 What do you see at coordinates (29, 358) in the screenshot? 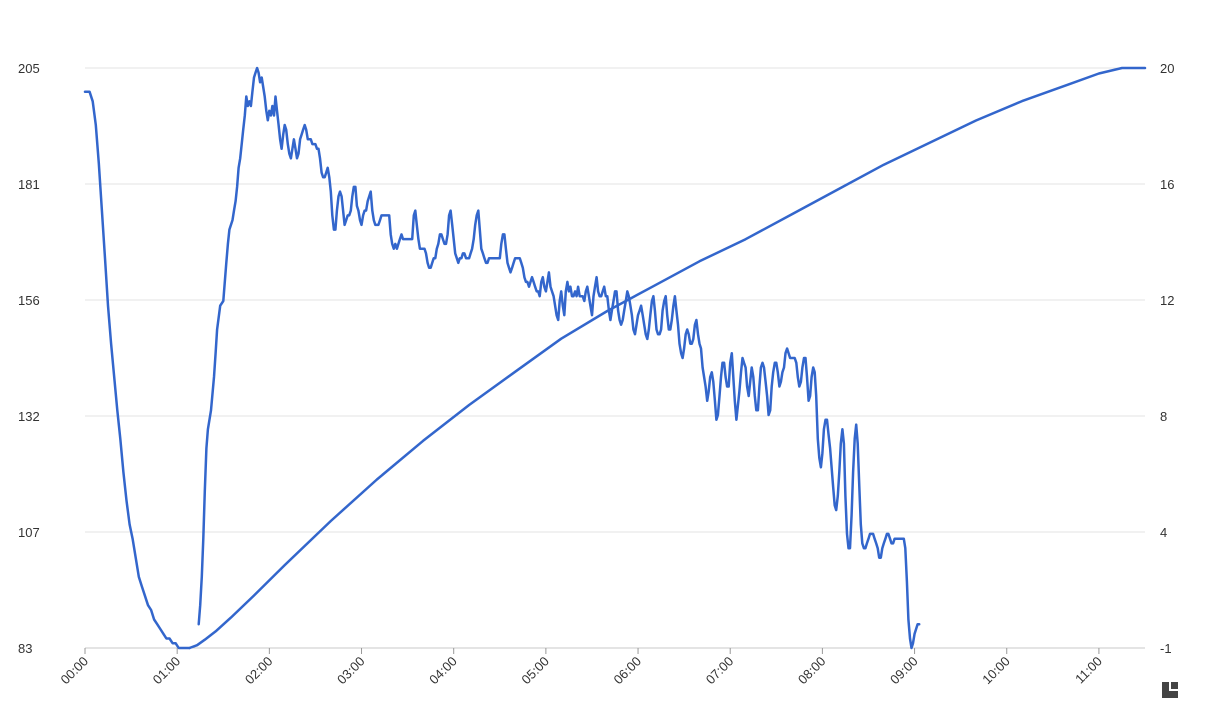
I see `left-axis-ticks: 83 107 132 156 181 205` at bounding box center [29, 358].